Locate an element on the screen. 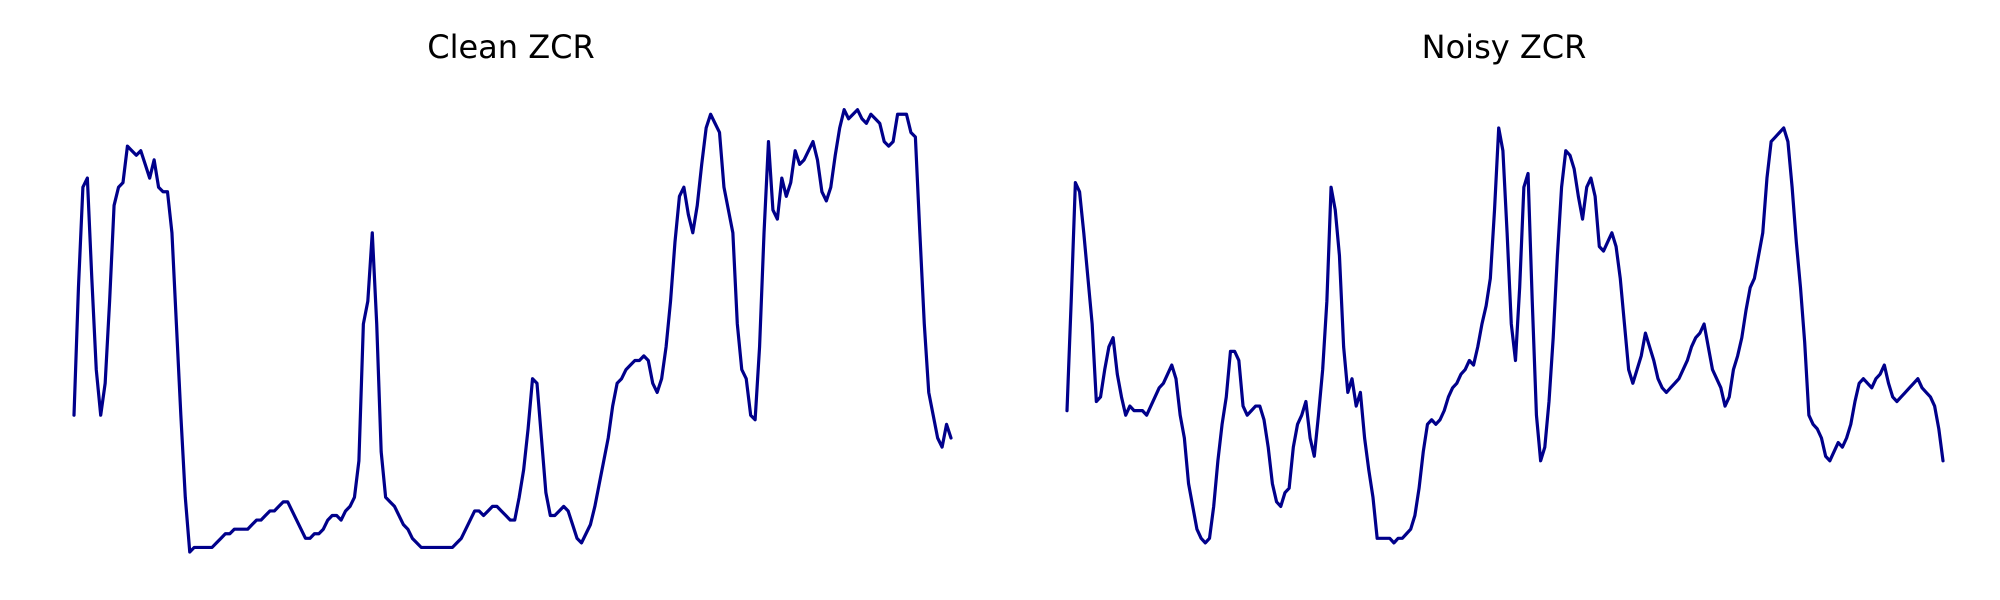 This screenshot has height=600, width=2000. clean-zcr-title: Clean ZCR is located at coordinates (510, 47).